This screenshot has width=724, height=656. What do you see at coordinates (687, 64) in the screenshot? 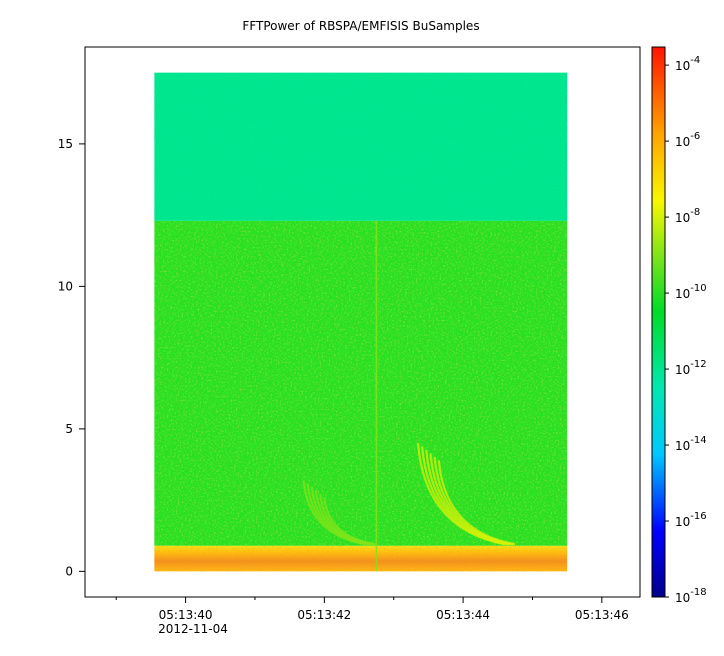
I see `colorbar-tick-label: 10⁻⁴` at bounding box center [687, 64].